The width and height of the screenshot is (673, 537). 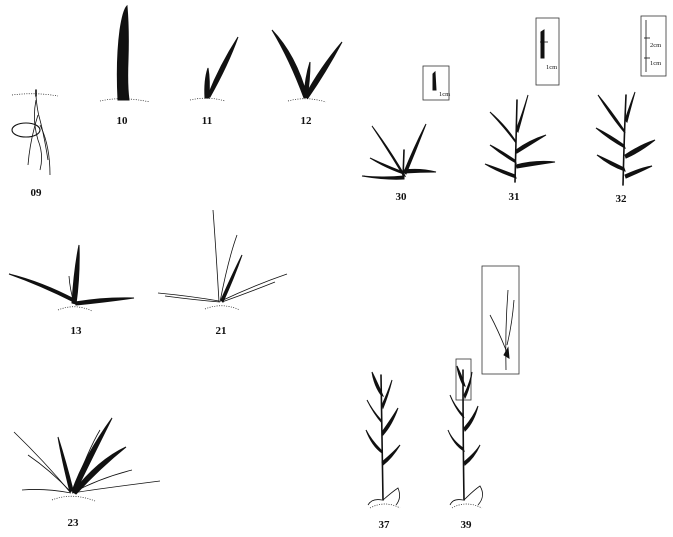 I want to click on inset-scale-32a: 2cm, so click(x=655, y=45).